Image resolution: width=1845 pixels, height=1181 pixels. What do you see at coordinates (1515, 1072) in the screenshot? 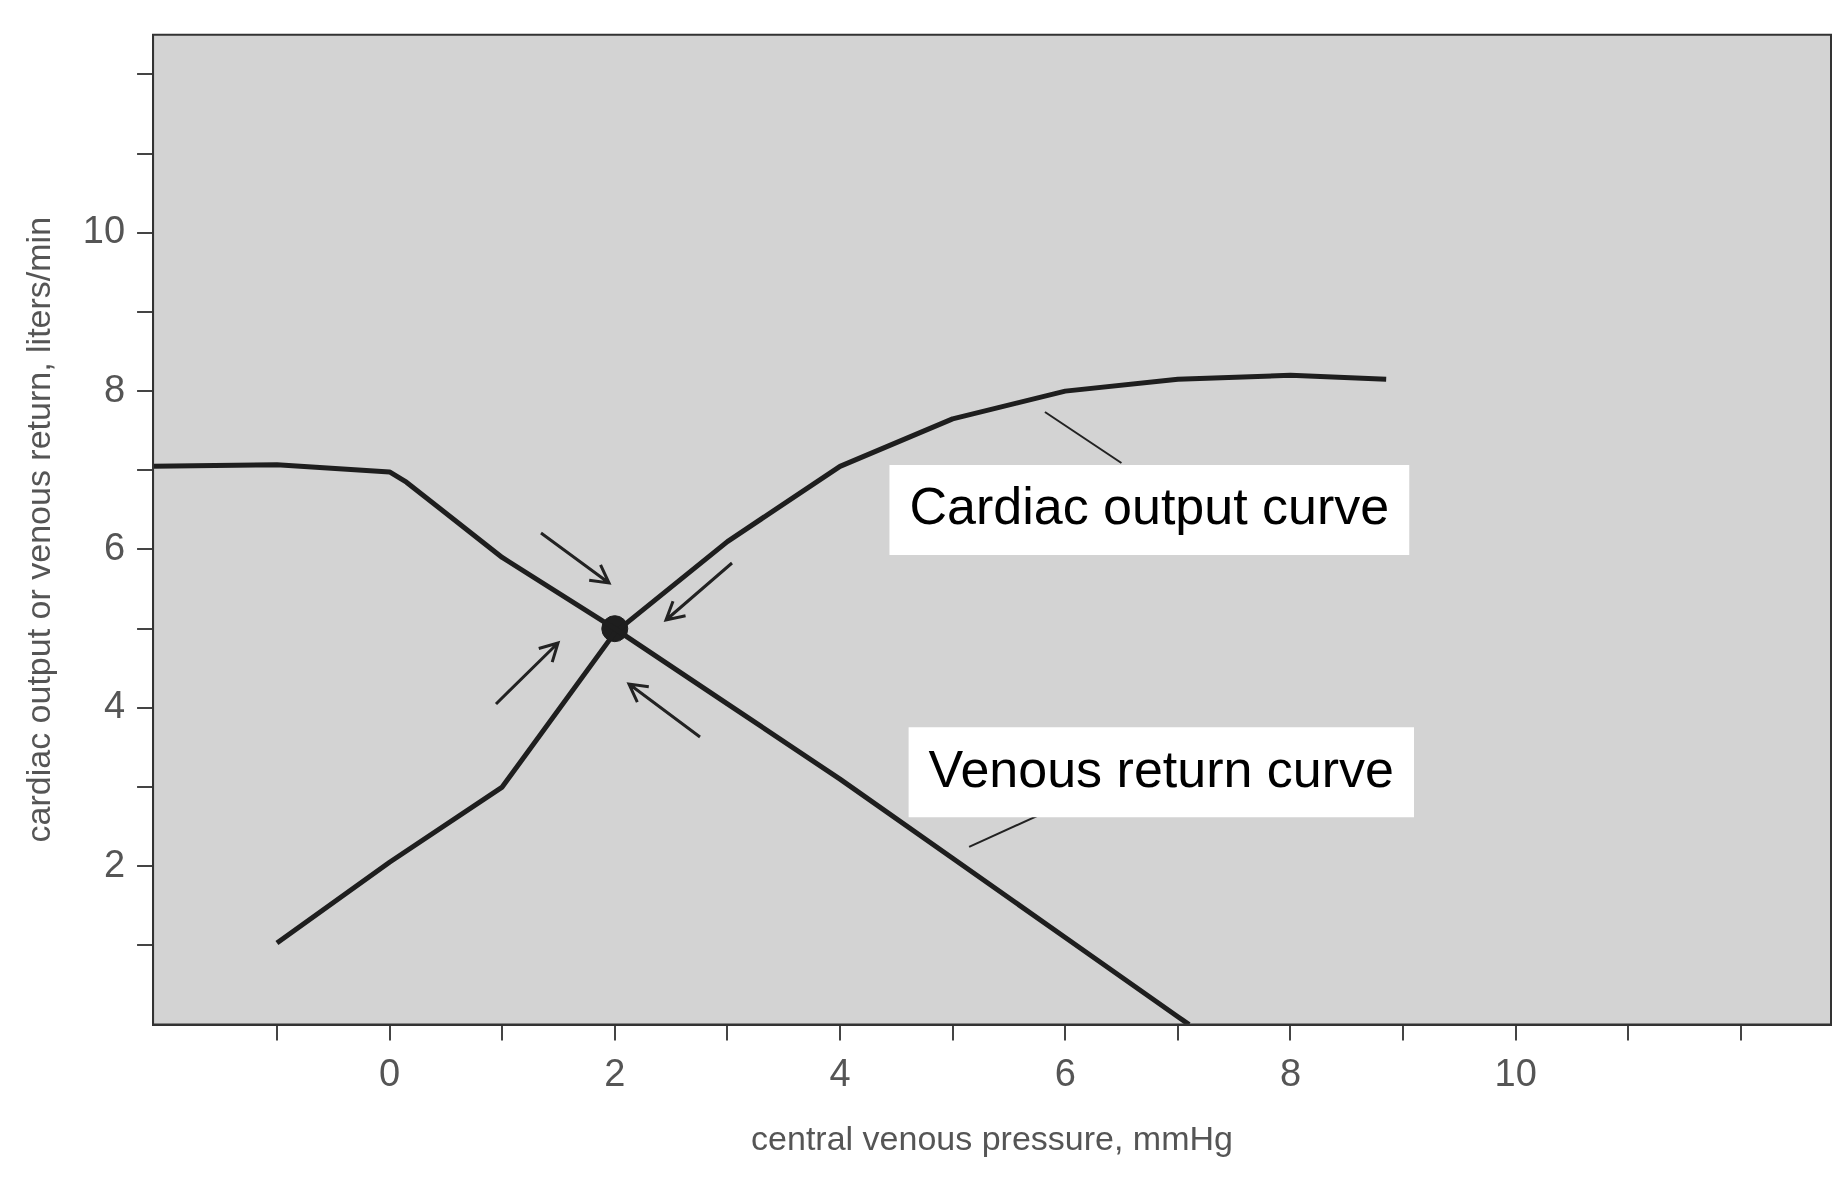
I see `x-tick-label: 10` at bounding box center [1515, 1072].